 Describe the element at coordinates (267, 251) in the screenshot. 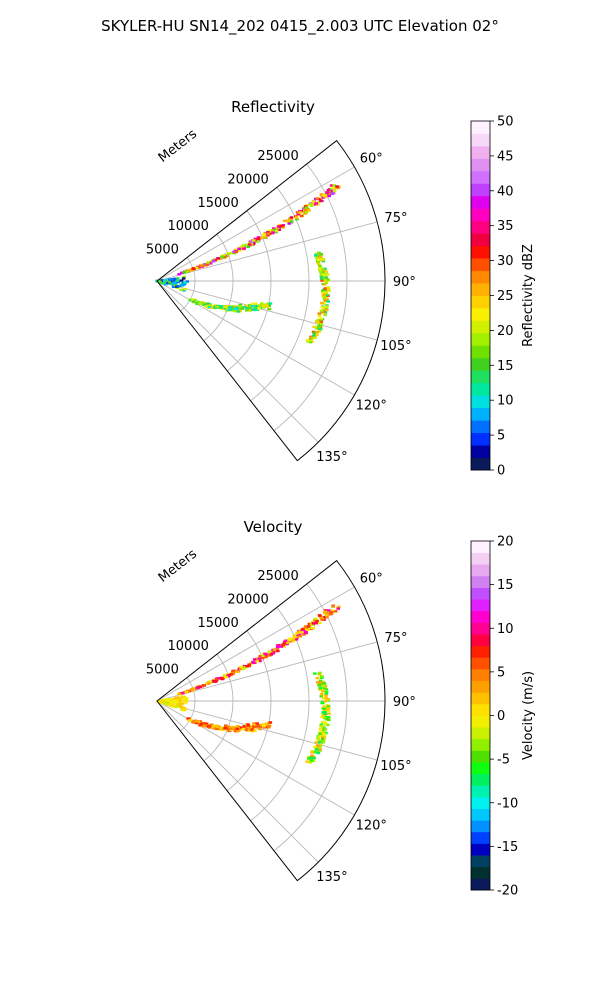

I see `angular-grid-line` at that location.